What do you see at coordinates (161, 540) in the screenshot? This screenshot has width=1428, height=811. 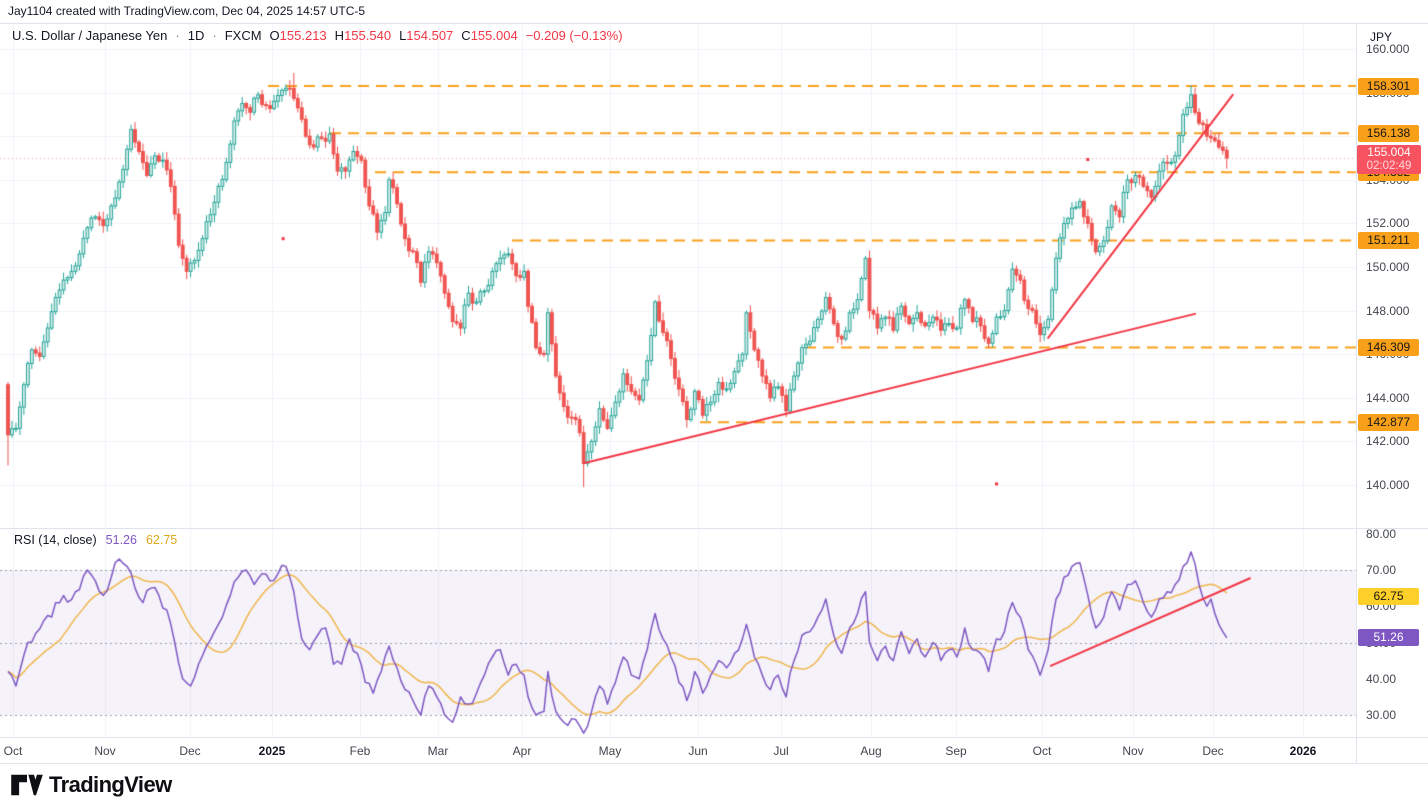 I see `rsi-ma-value: 62.75` at bounding box center [161, 540].